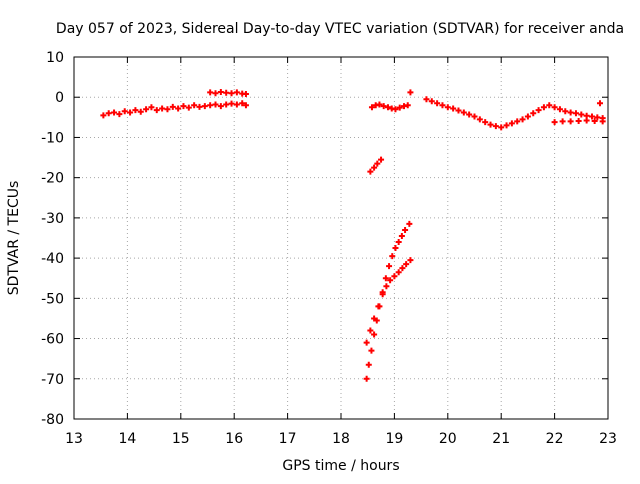 The width and height of the screenshot is (640, 484). What do you see at coordinates (501, 439) in the screenshot?
I see `x-tick-label: 21` at bounding box center [501, 439].